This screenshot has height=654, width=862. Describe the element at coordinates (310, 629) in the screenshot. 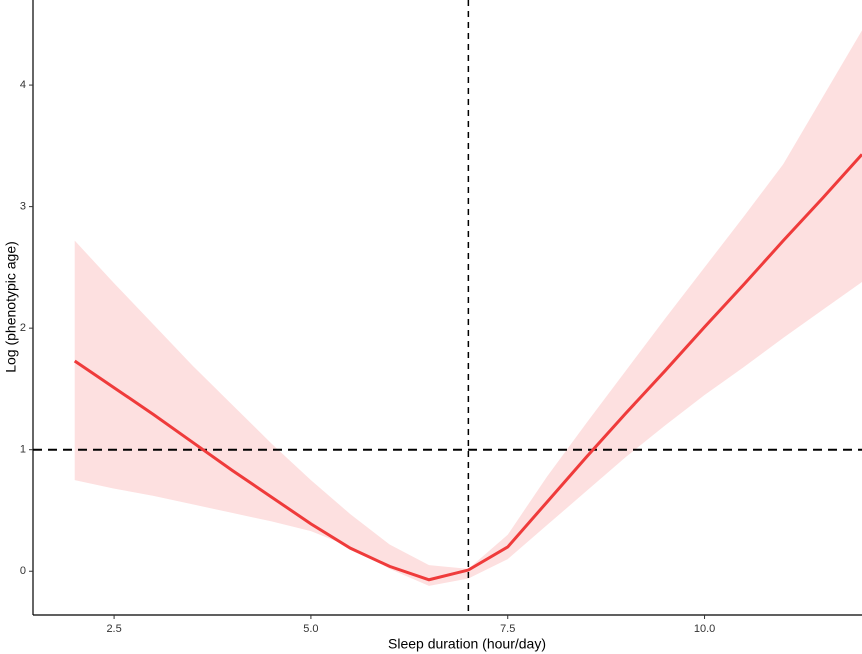

I see `x-tick-label: 5.0` at that location.